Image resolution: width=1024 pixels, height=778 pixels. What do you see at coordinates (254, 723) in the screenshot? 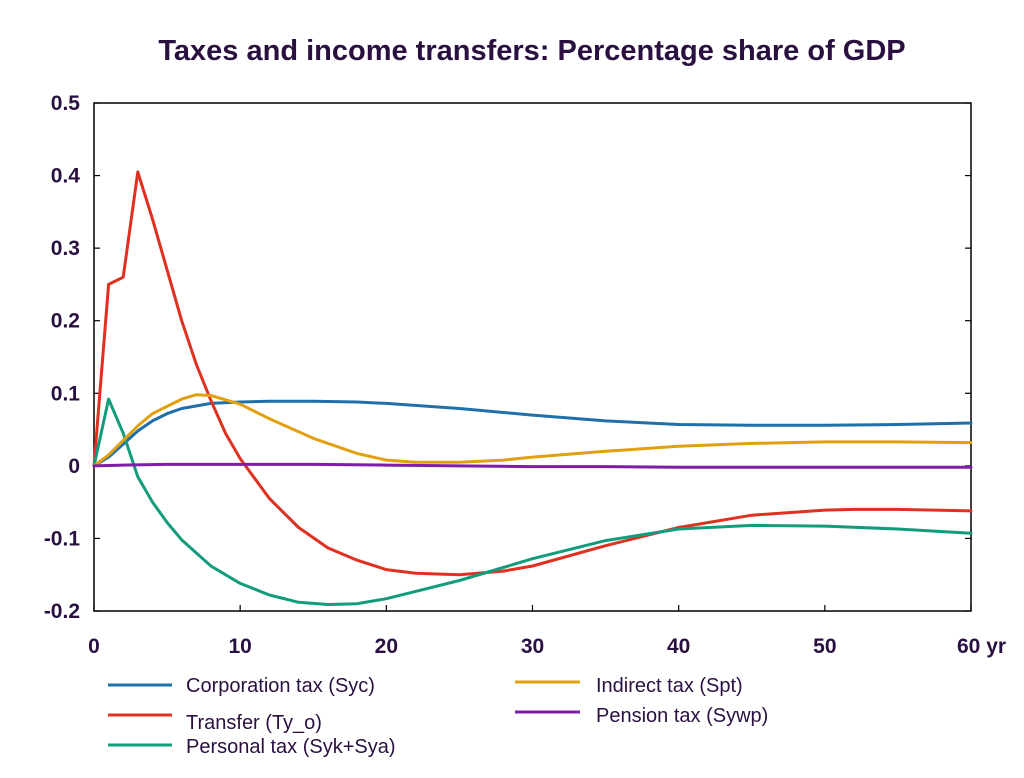
I see `legend-label: Transfer (Ty_o)` at bounding box center [254, 723].